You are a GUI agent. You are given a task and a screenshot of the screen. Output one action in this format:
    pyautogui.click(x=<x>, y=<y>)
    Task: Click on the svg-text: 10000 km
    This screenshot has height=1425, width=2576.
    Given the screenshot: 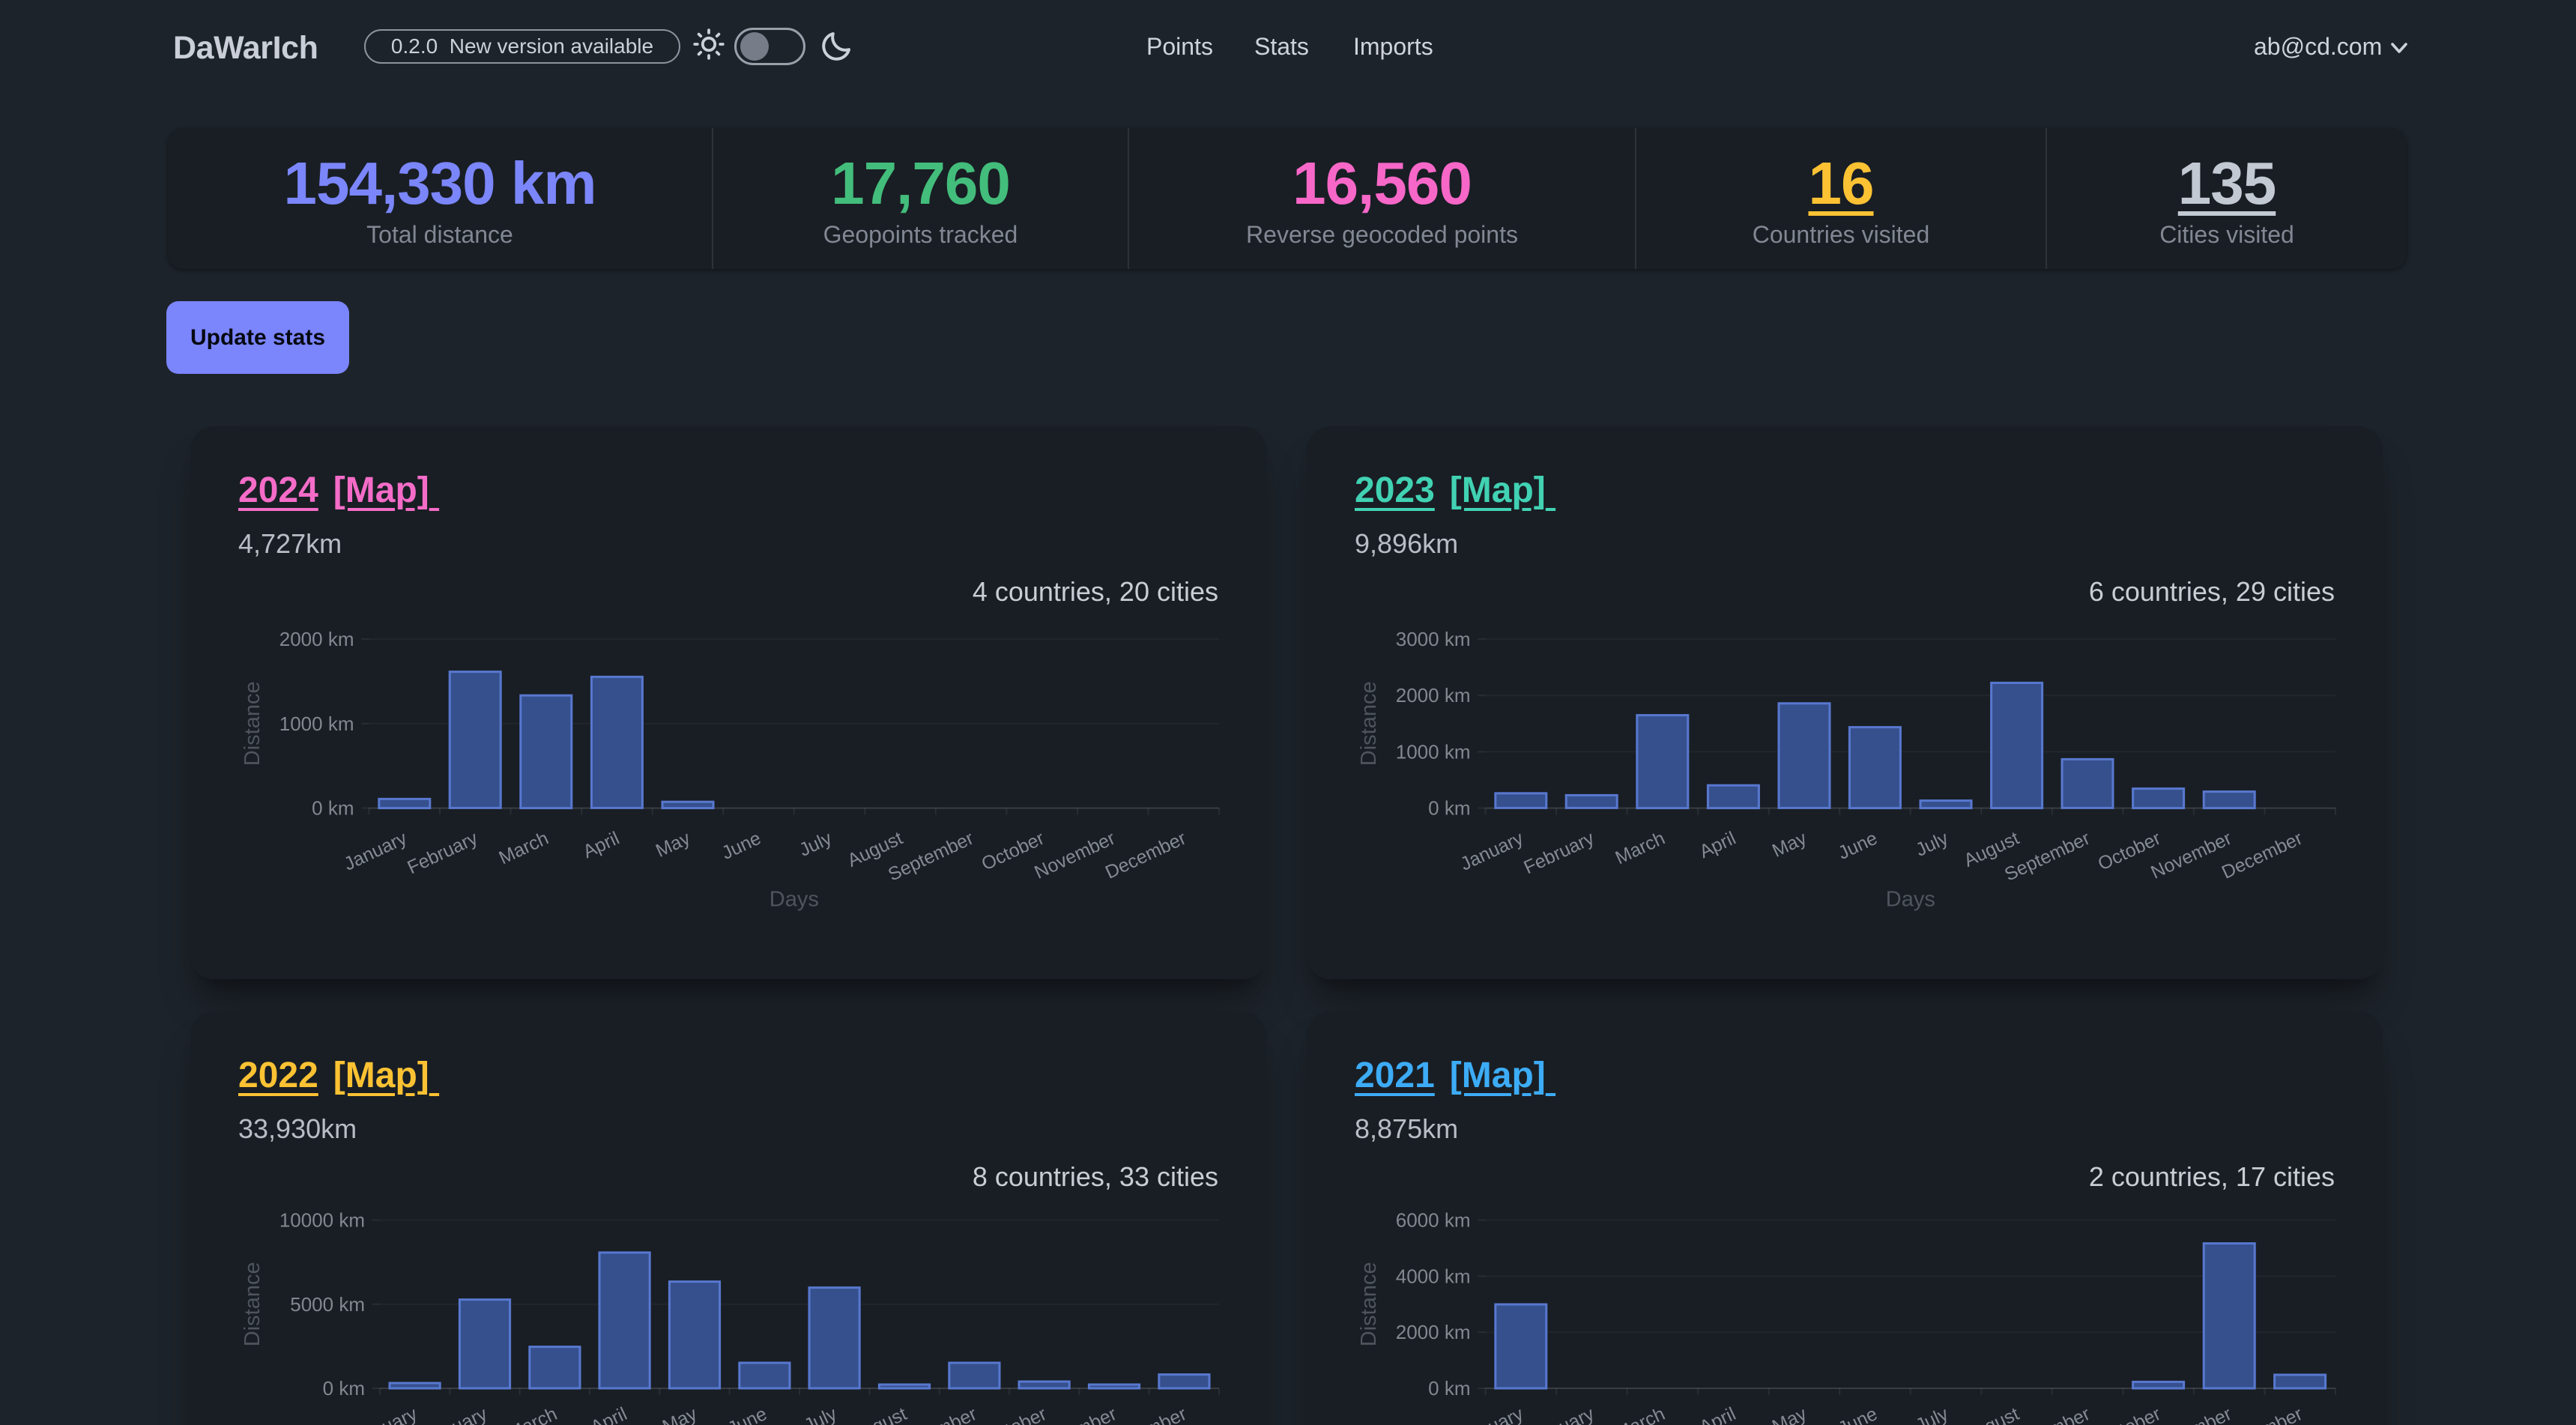 What is the action you would take?
    pyautogui.click(x=322, y=1220)
    